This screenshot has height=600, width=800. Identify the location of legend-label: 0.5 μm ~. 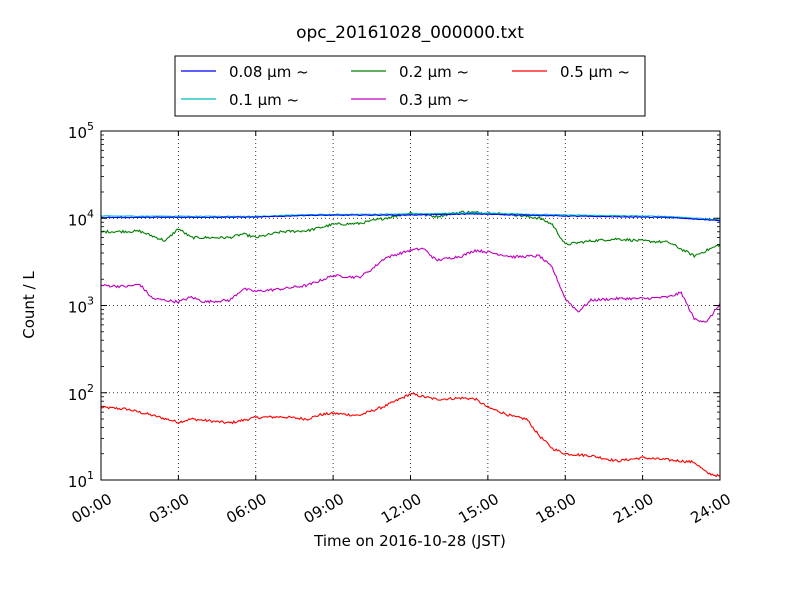
(595, 72).